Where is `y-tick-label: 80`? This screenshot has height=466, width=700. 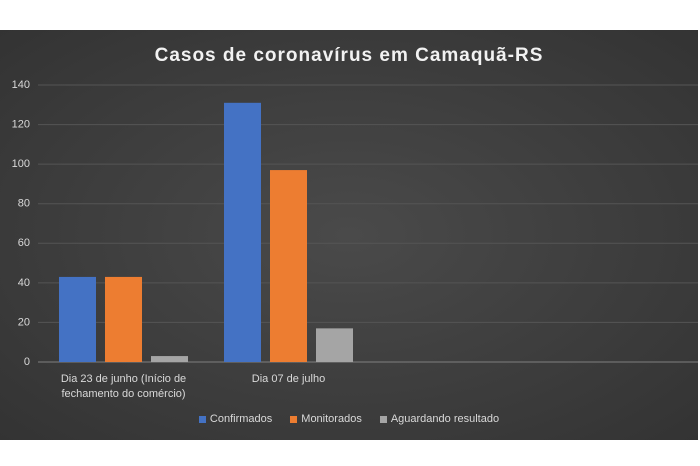
y-tick-label: 80 is located at coordinates (24, 204).